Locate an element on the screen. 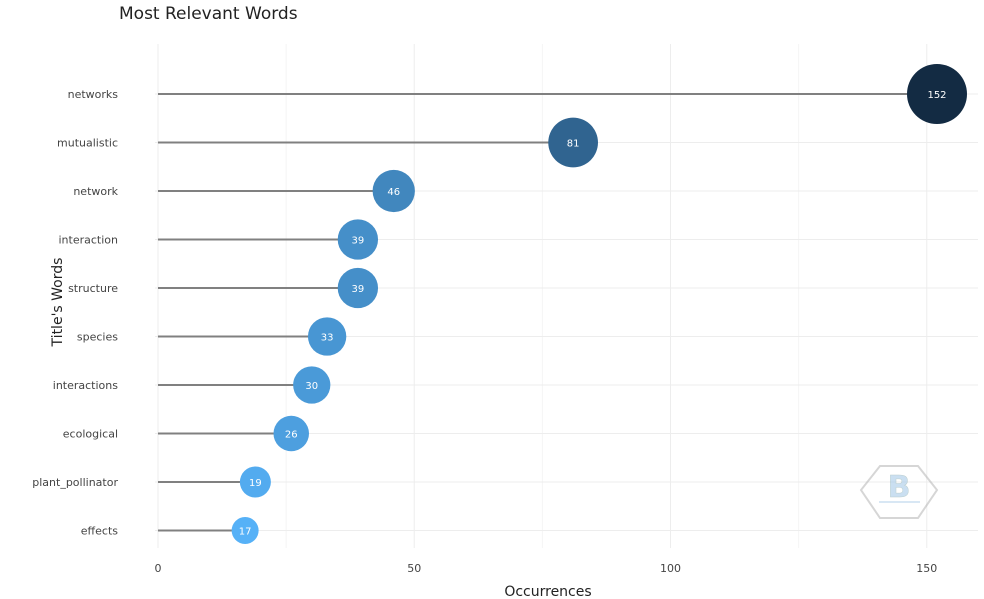 This screenshot has height=599, width=984. data-label: 26 is located at coordinates (291, 435).